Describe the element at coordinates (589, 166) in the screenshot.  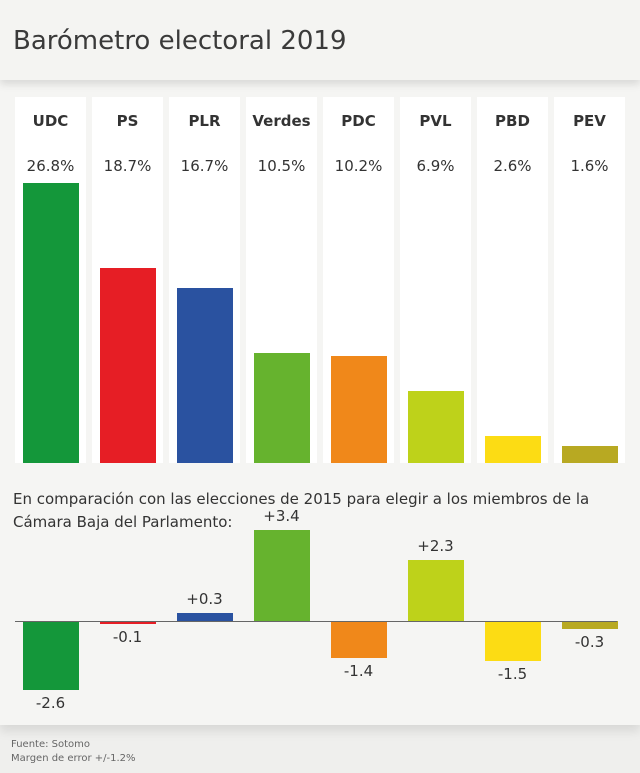
I see `vote-share-label: 1.6%` at that location.